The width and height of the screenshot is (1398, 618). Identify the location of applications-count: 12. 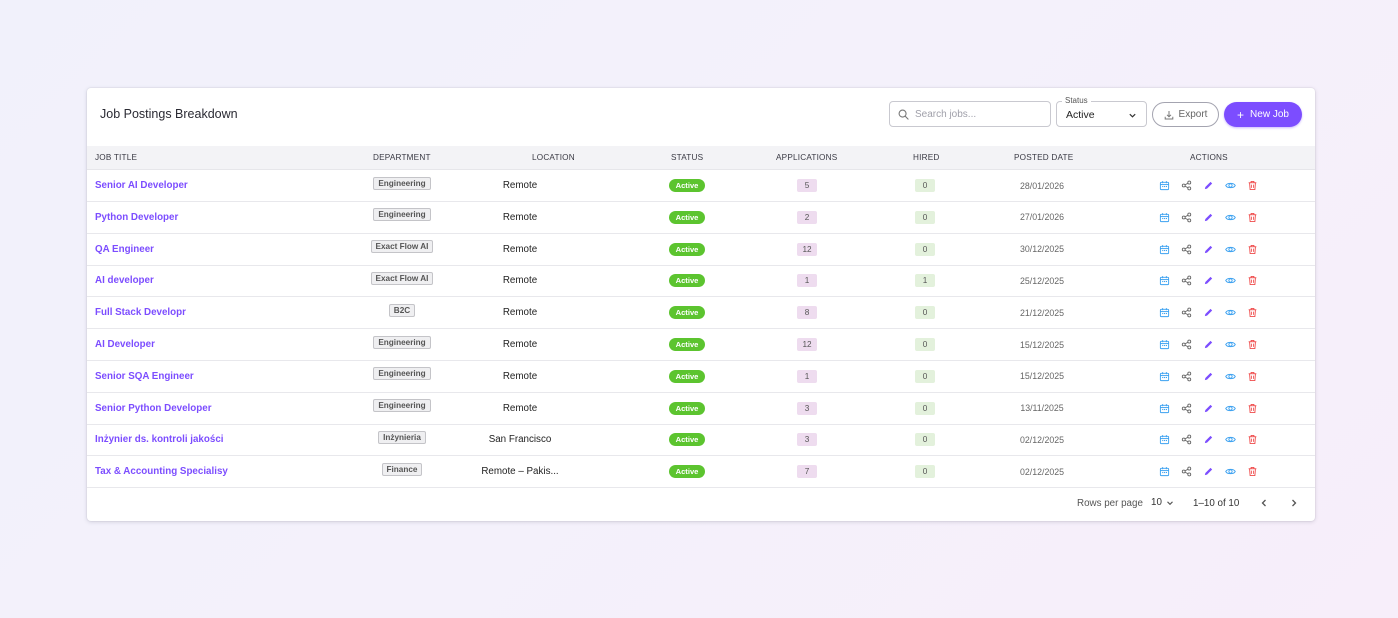
(807, 344).